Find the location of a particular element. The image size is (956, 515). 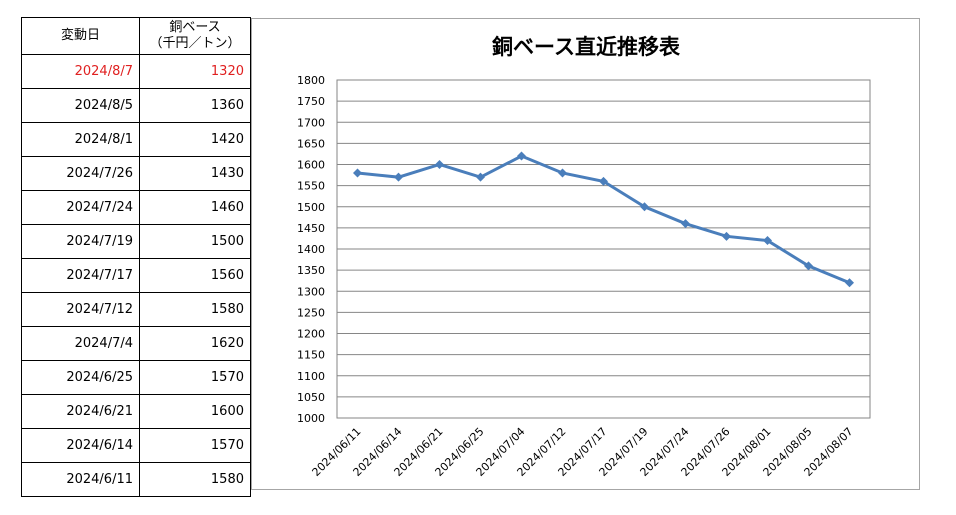

table-row: 2024/8/5 1360 is located at coordinates (136, 105).